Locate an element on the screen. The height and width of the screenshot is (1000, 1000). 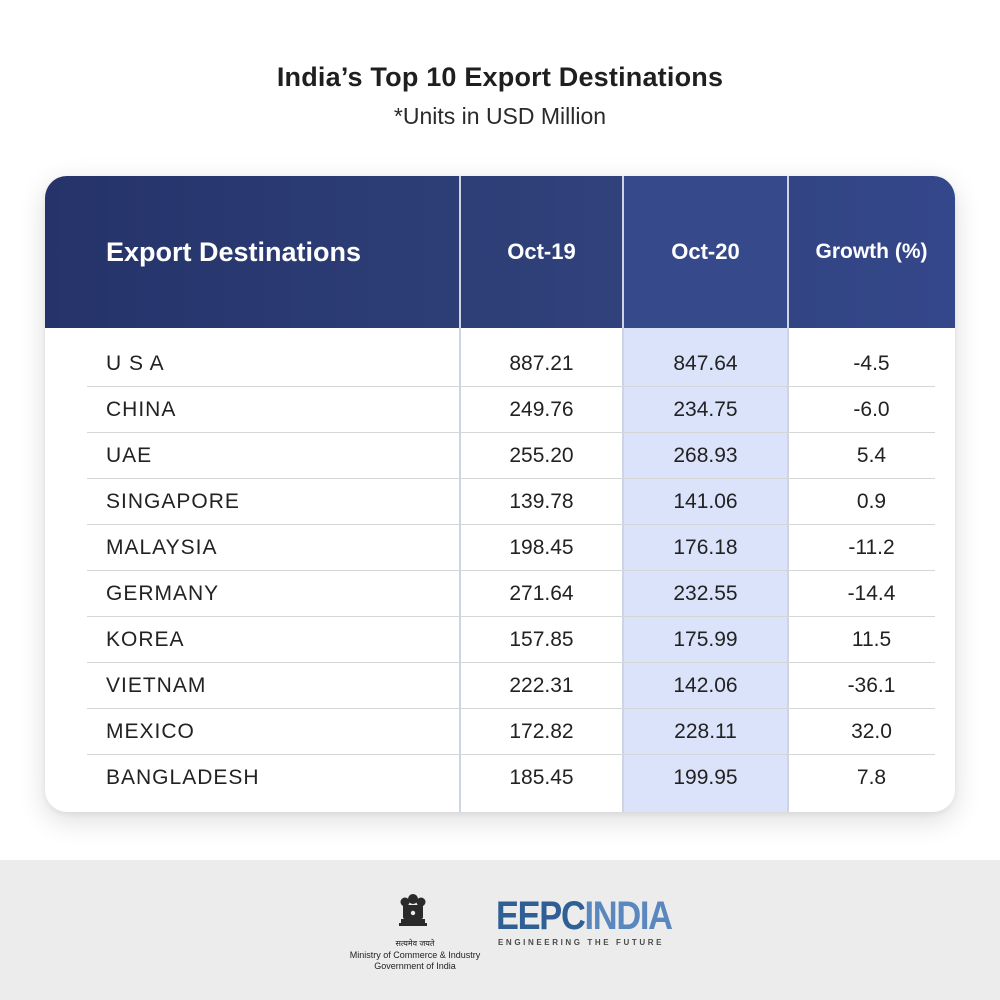
oct-19-cell: 887.21 is located at coordinates (541, 363).